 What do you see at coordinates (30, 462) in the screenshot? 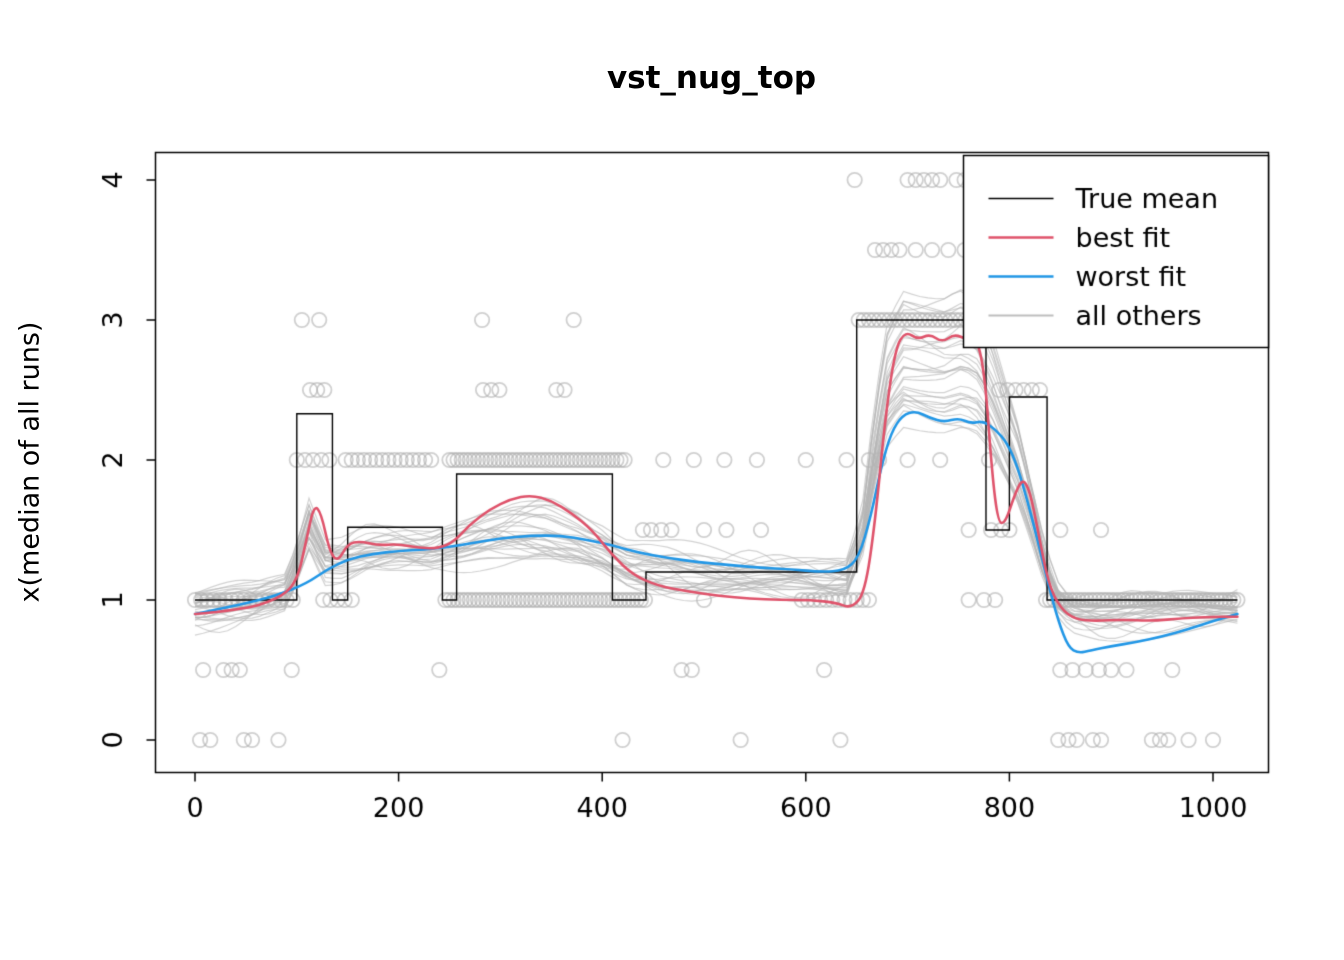
I see `y-axis-label: x(median of all runs)` at bounding box center [30, 462].